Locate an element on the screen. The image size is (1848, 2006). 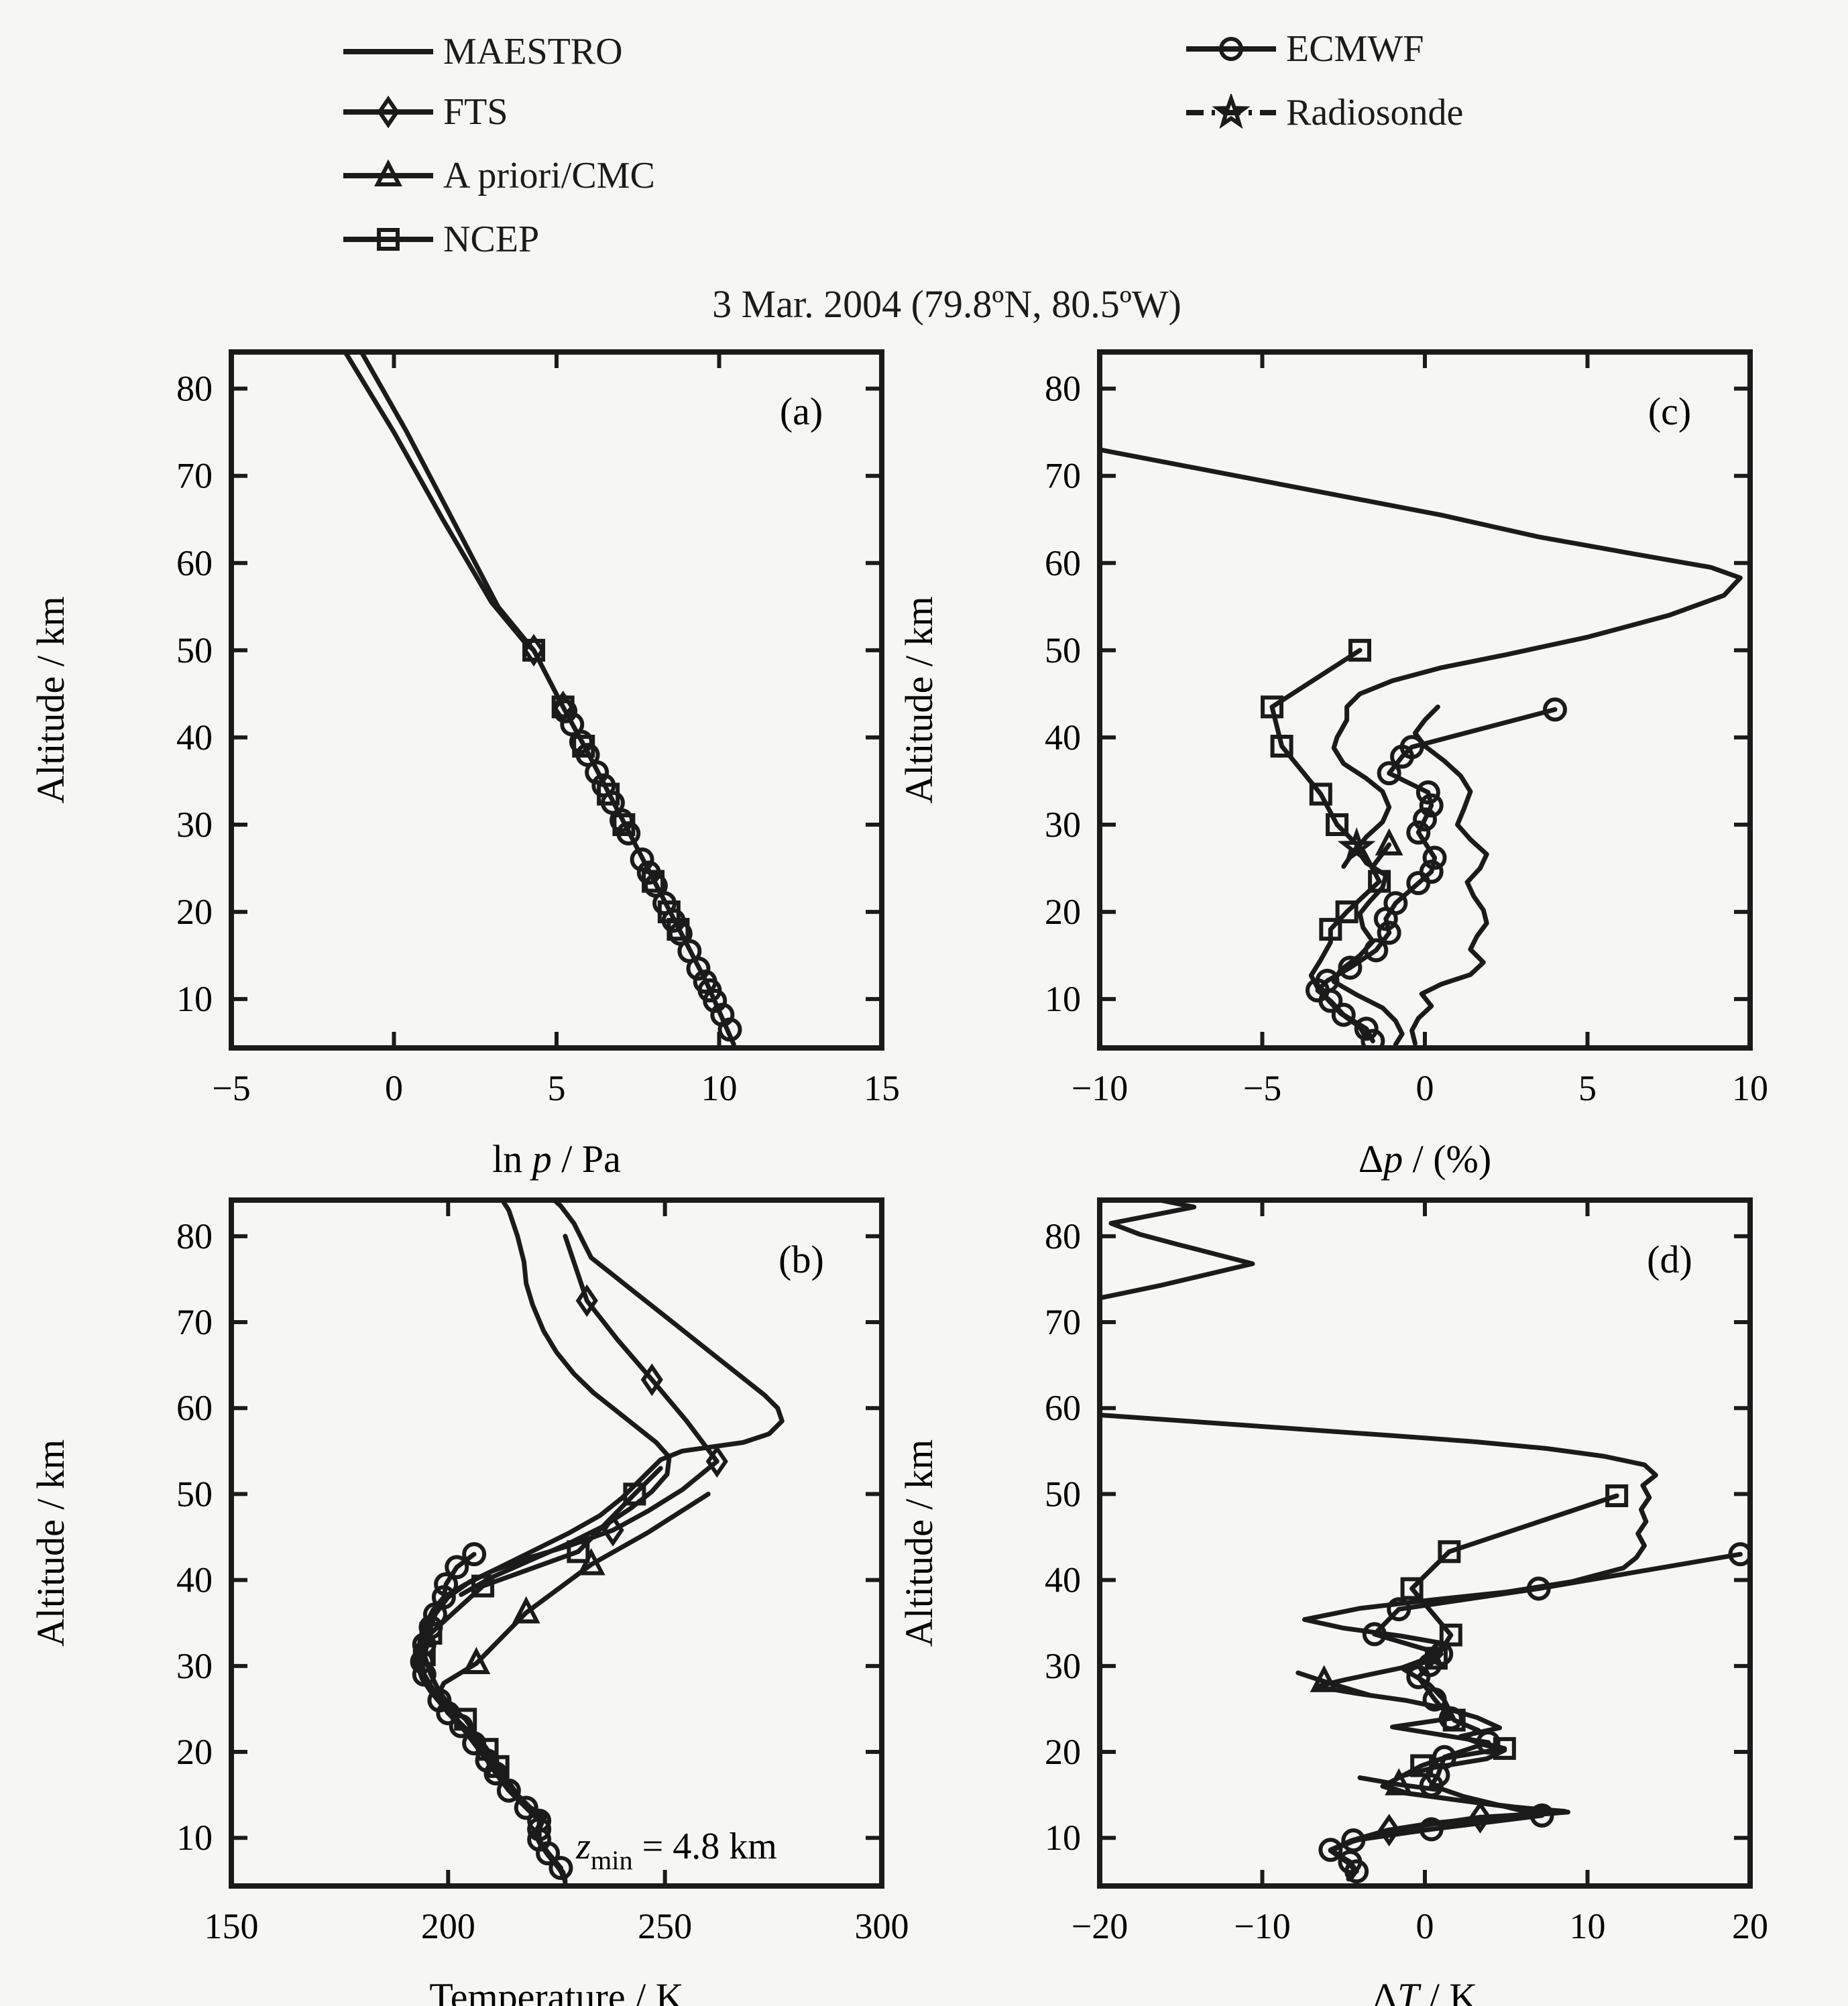
panel-d-x-axis-title: ΔT / K is located at coordinates (1425, 1990).